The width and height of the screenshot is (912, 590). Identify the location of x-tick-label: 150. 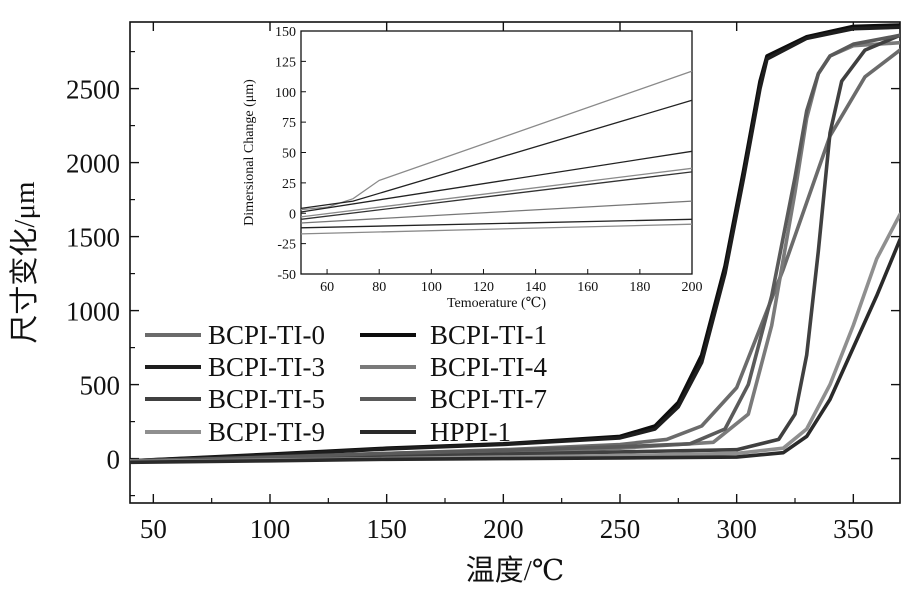
(386, 529).